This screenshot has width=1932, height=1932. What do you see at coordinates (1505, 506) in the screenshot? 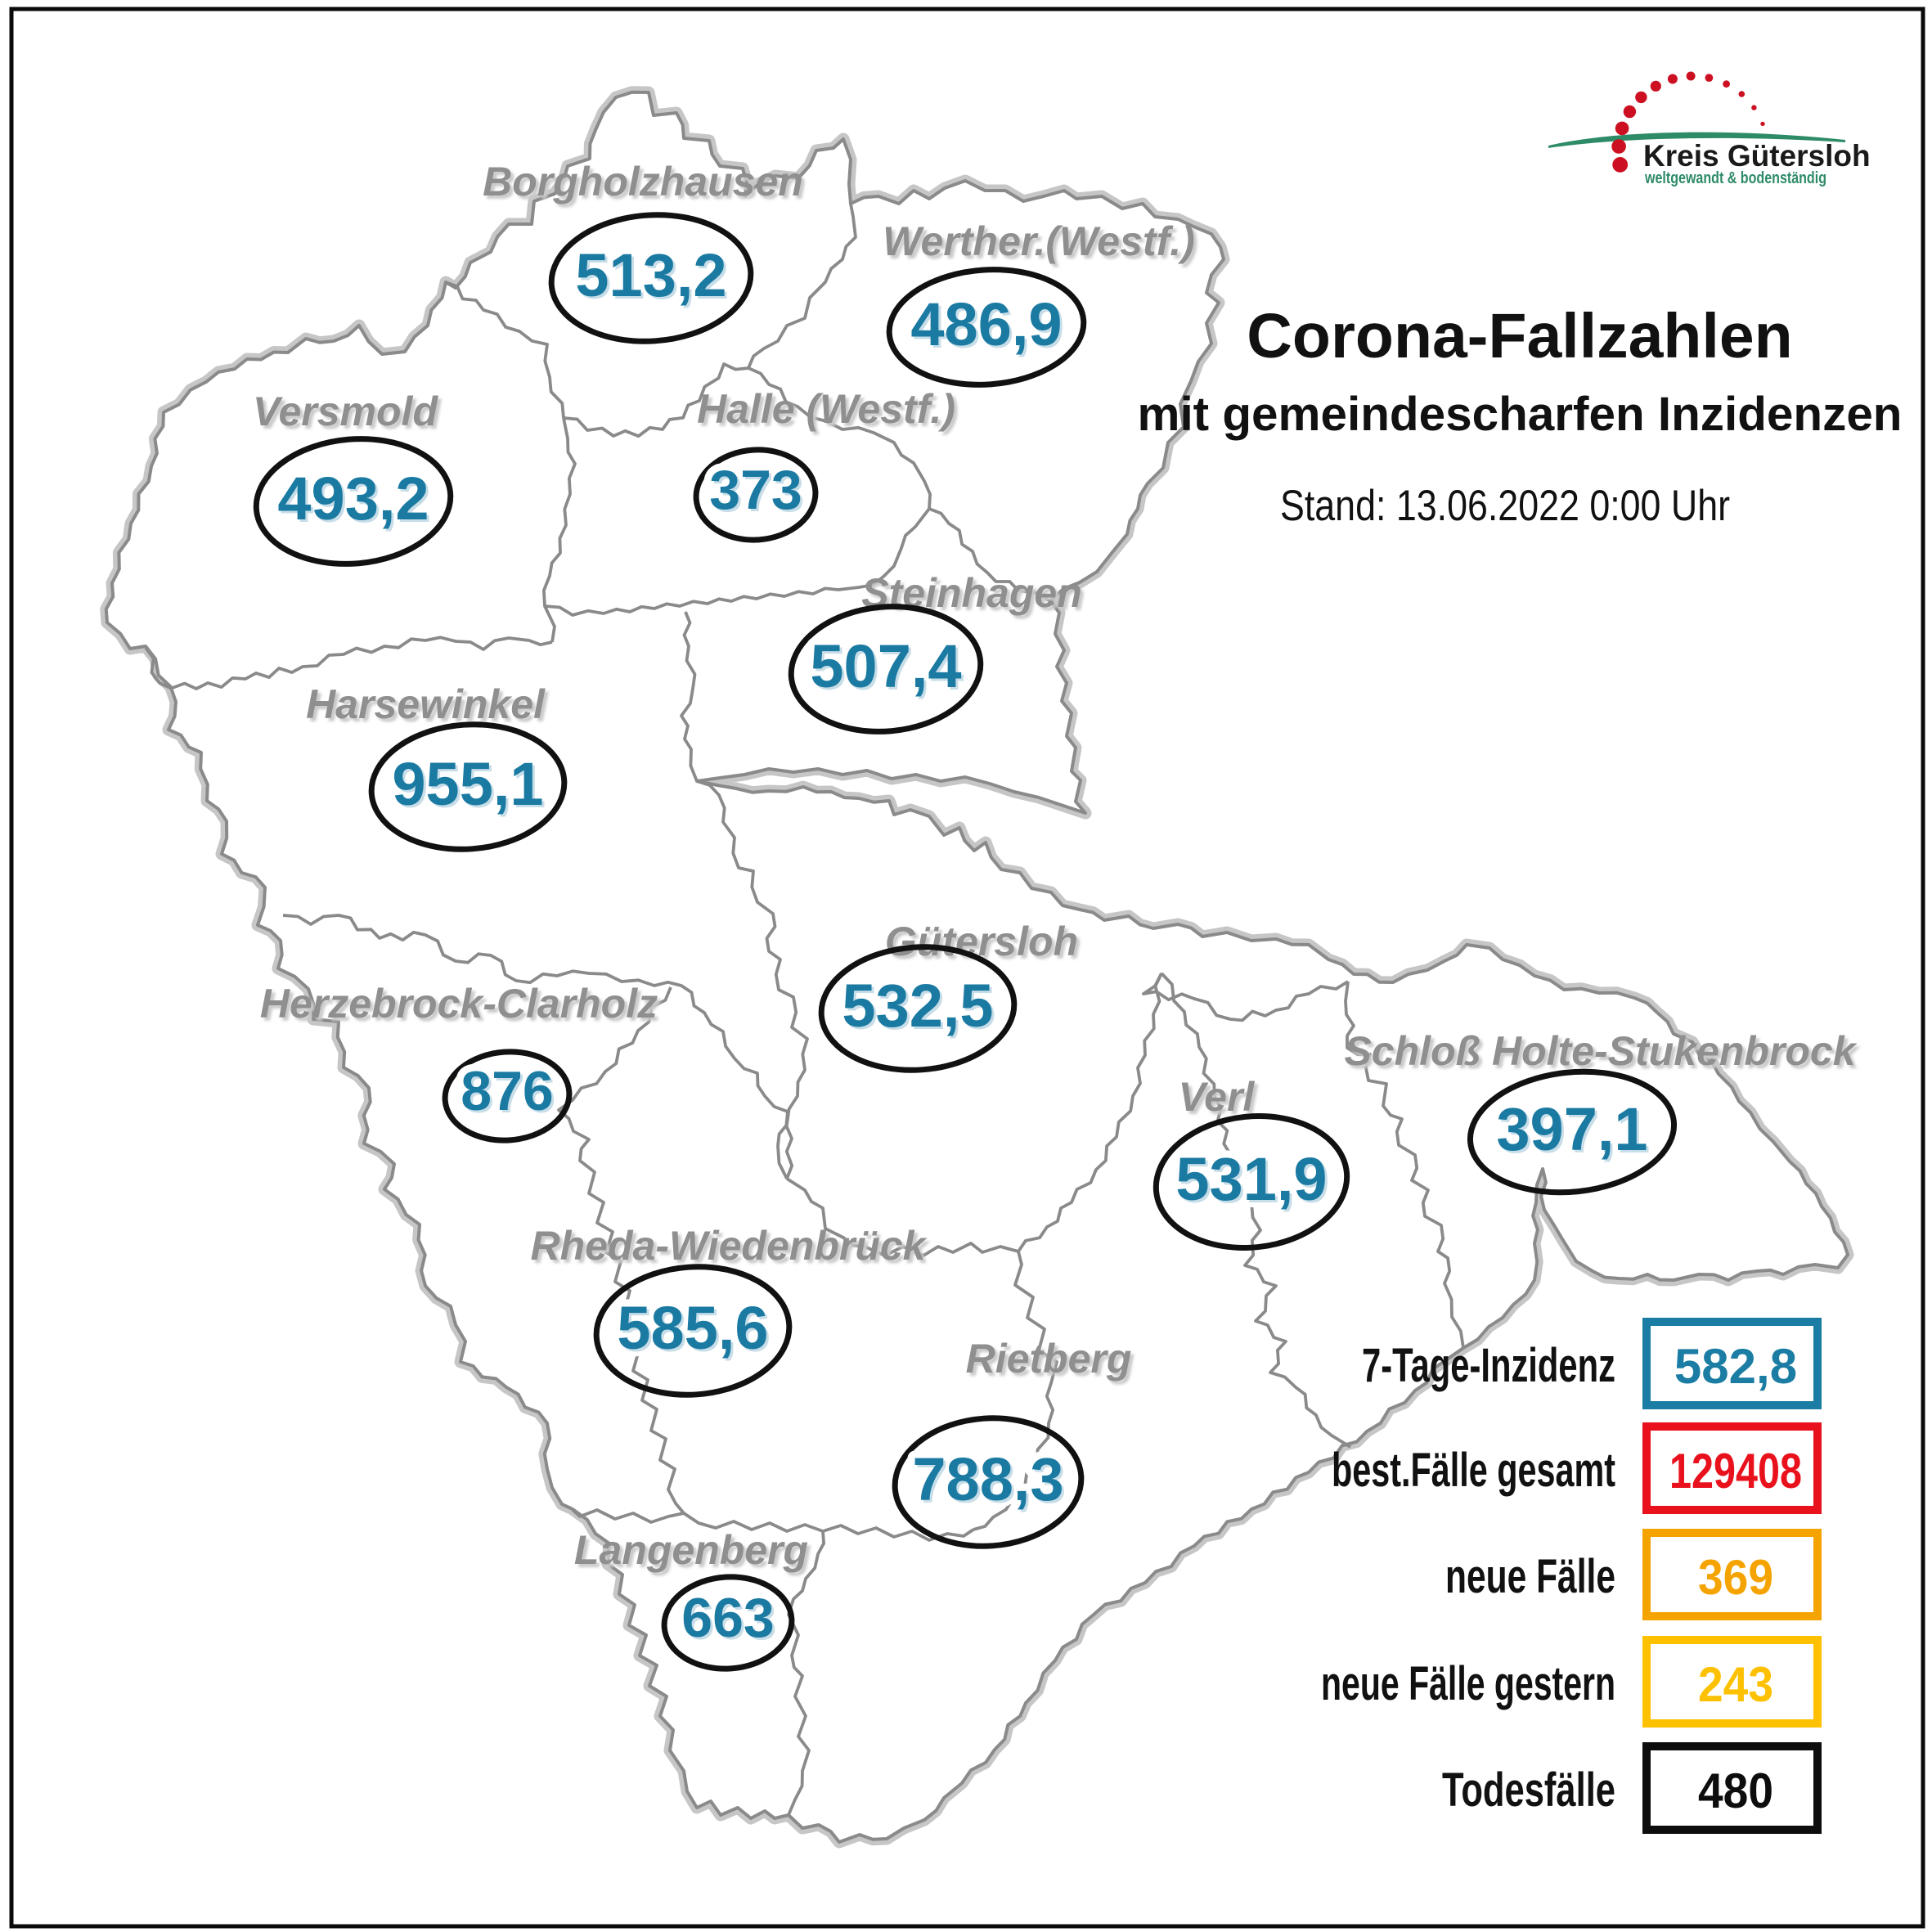
I see `svg-text: Stand: 13.06.2022 0:00 Uhr` at bounding box center [1505, 506].